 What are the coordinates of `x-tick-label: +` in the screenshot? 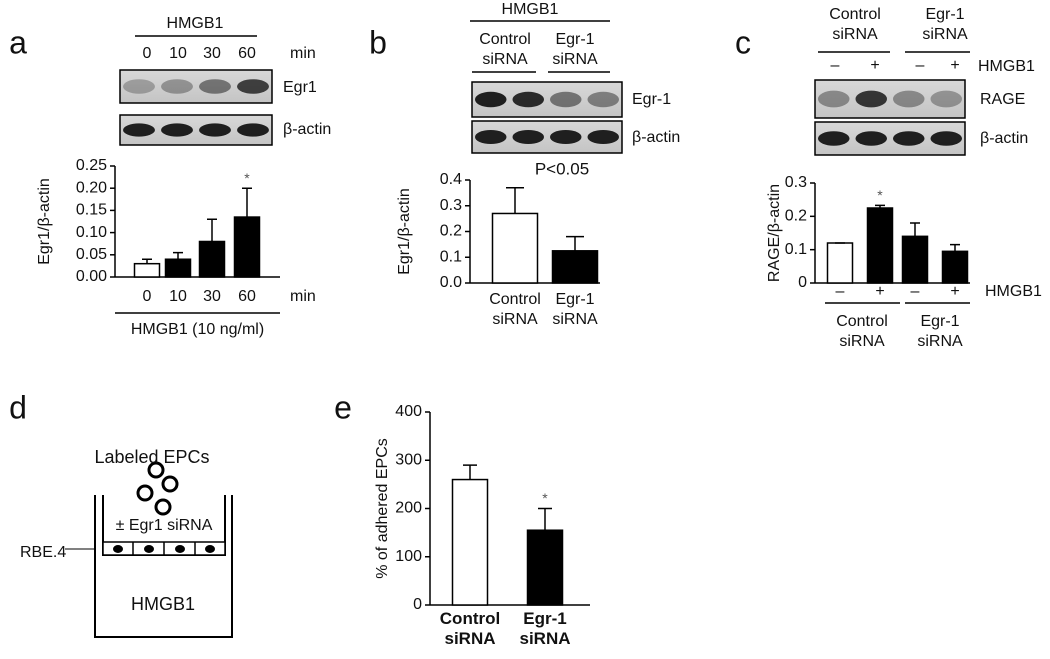 It's located at (954, 291).